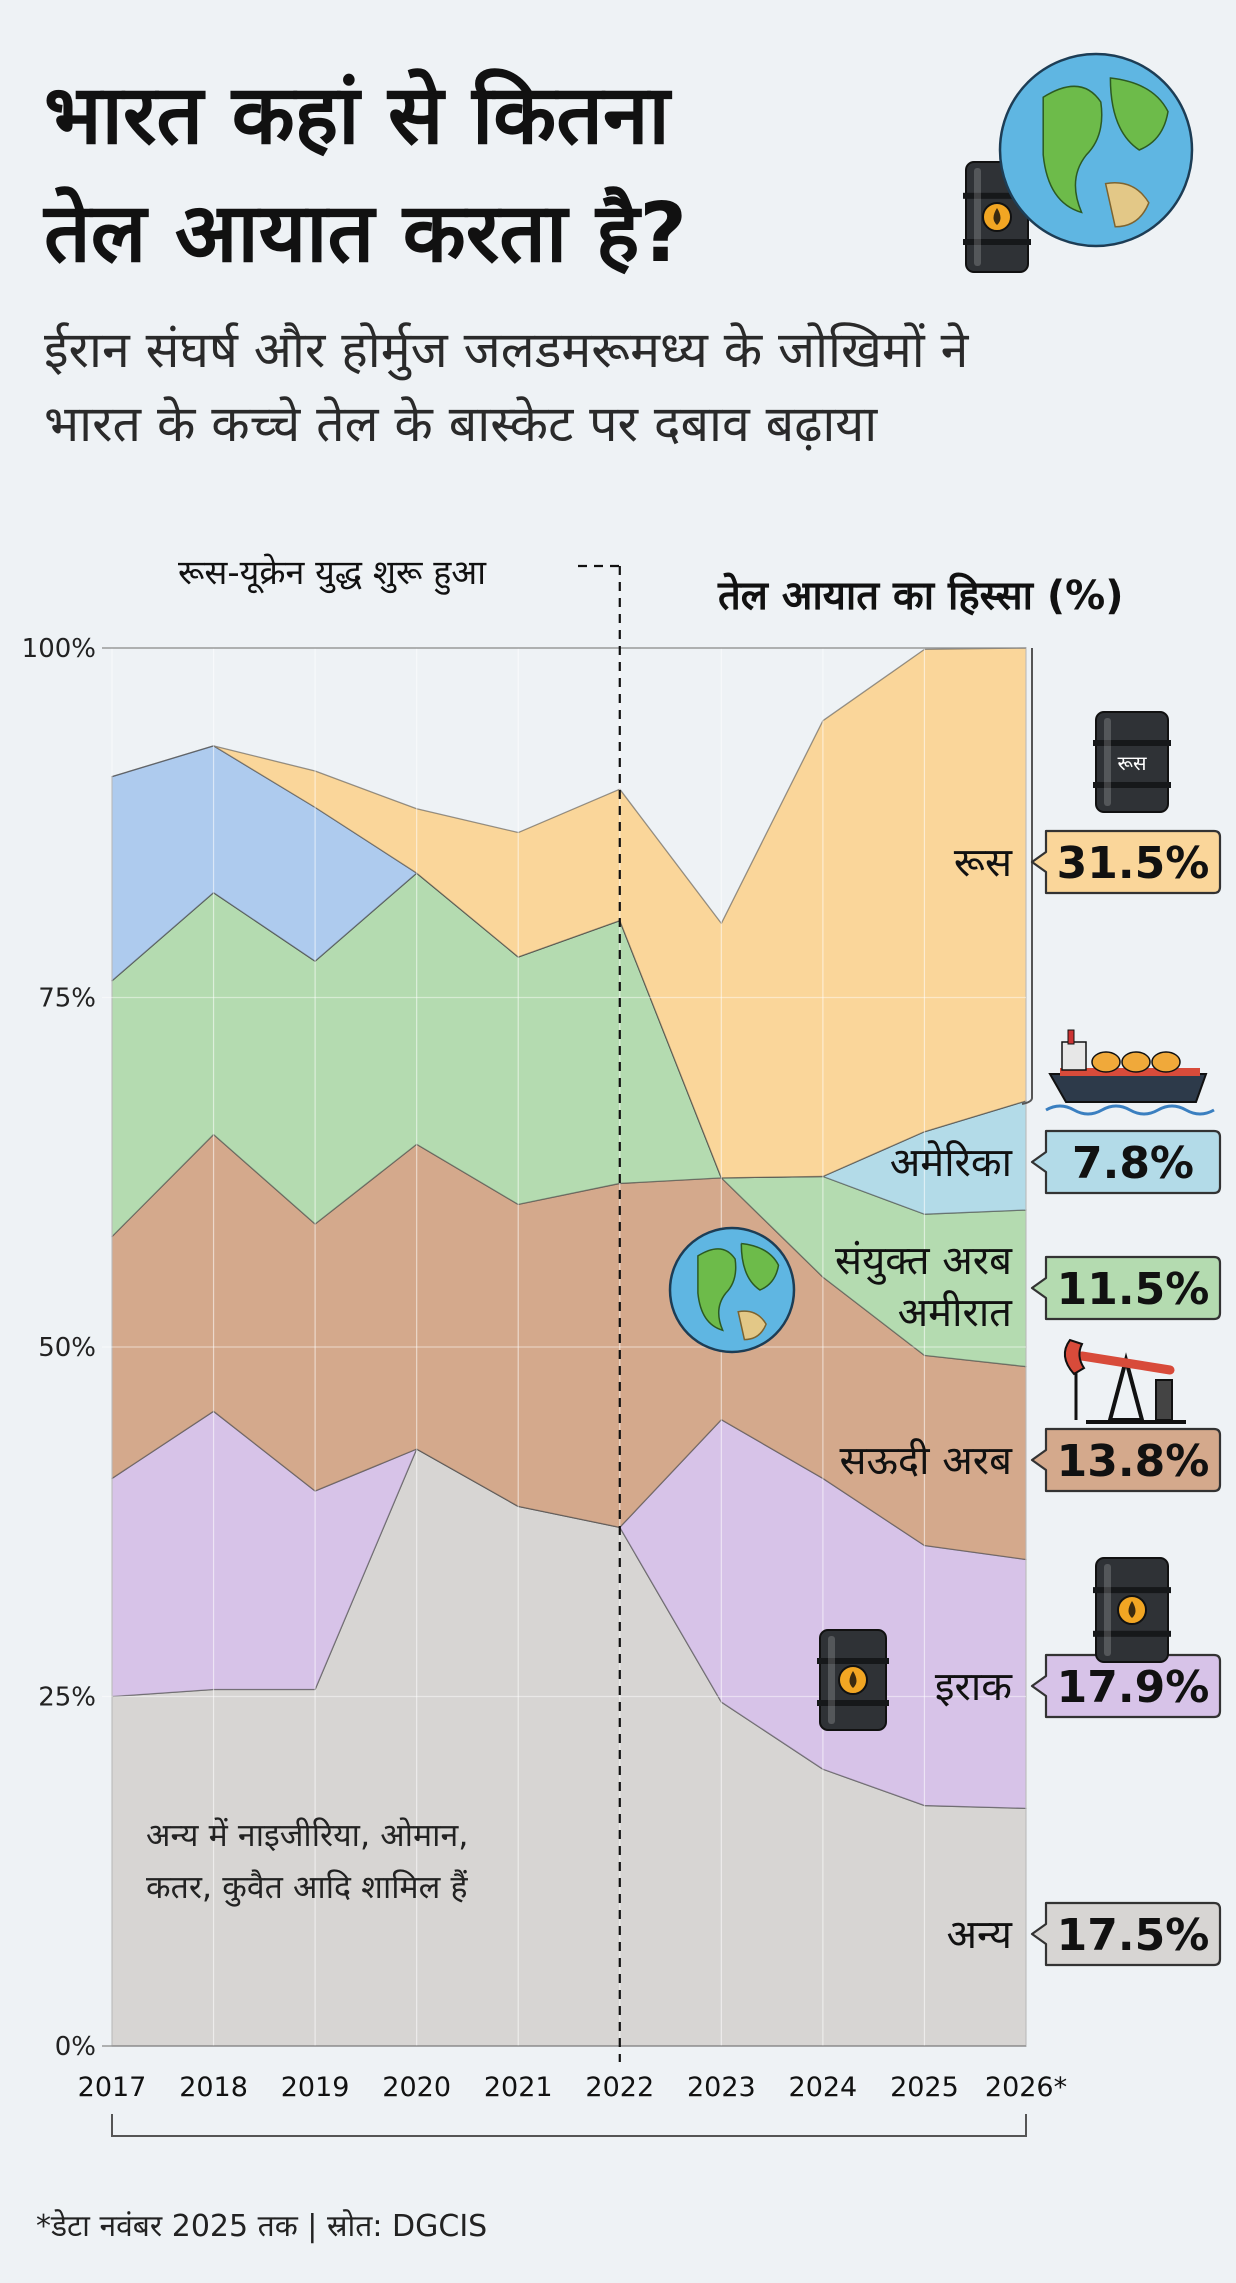 Image resolution: width=1236 pixels, height=2283 pixels. Describe the element at coordinates (262, 2226) in the screenshot. I see `footnote: *डेटा नवंबर 2025 तक | स्रोत: DGCIS` at that location.